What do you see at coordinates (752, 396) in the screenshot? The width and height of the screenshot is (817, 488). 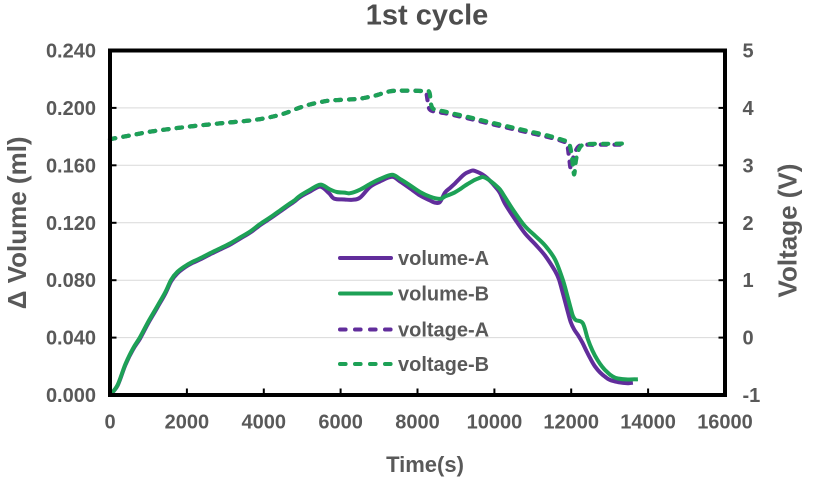 I see `svg-text: -1` at bounding box center [752, 396].